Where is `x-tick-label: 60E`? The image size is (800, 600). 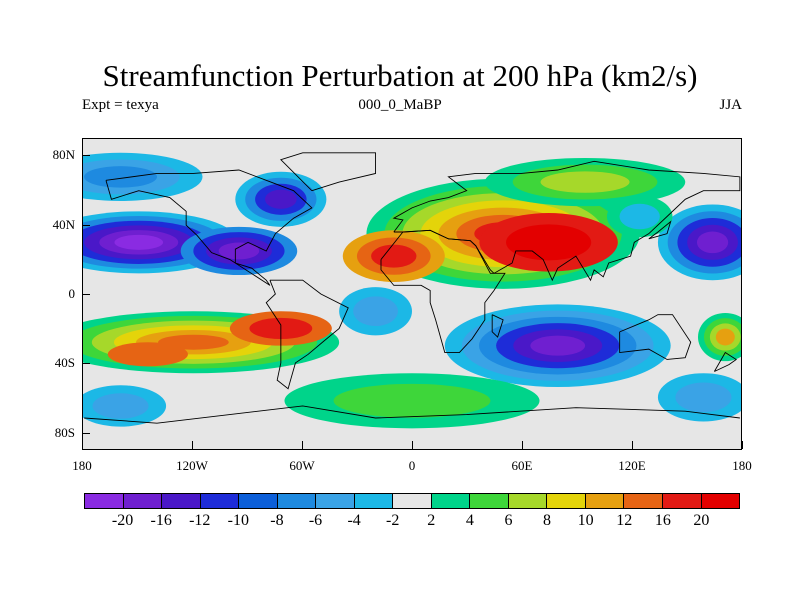
x-tick-label: 60E is located at coordinates (522, 465).